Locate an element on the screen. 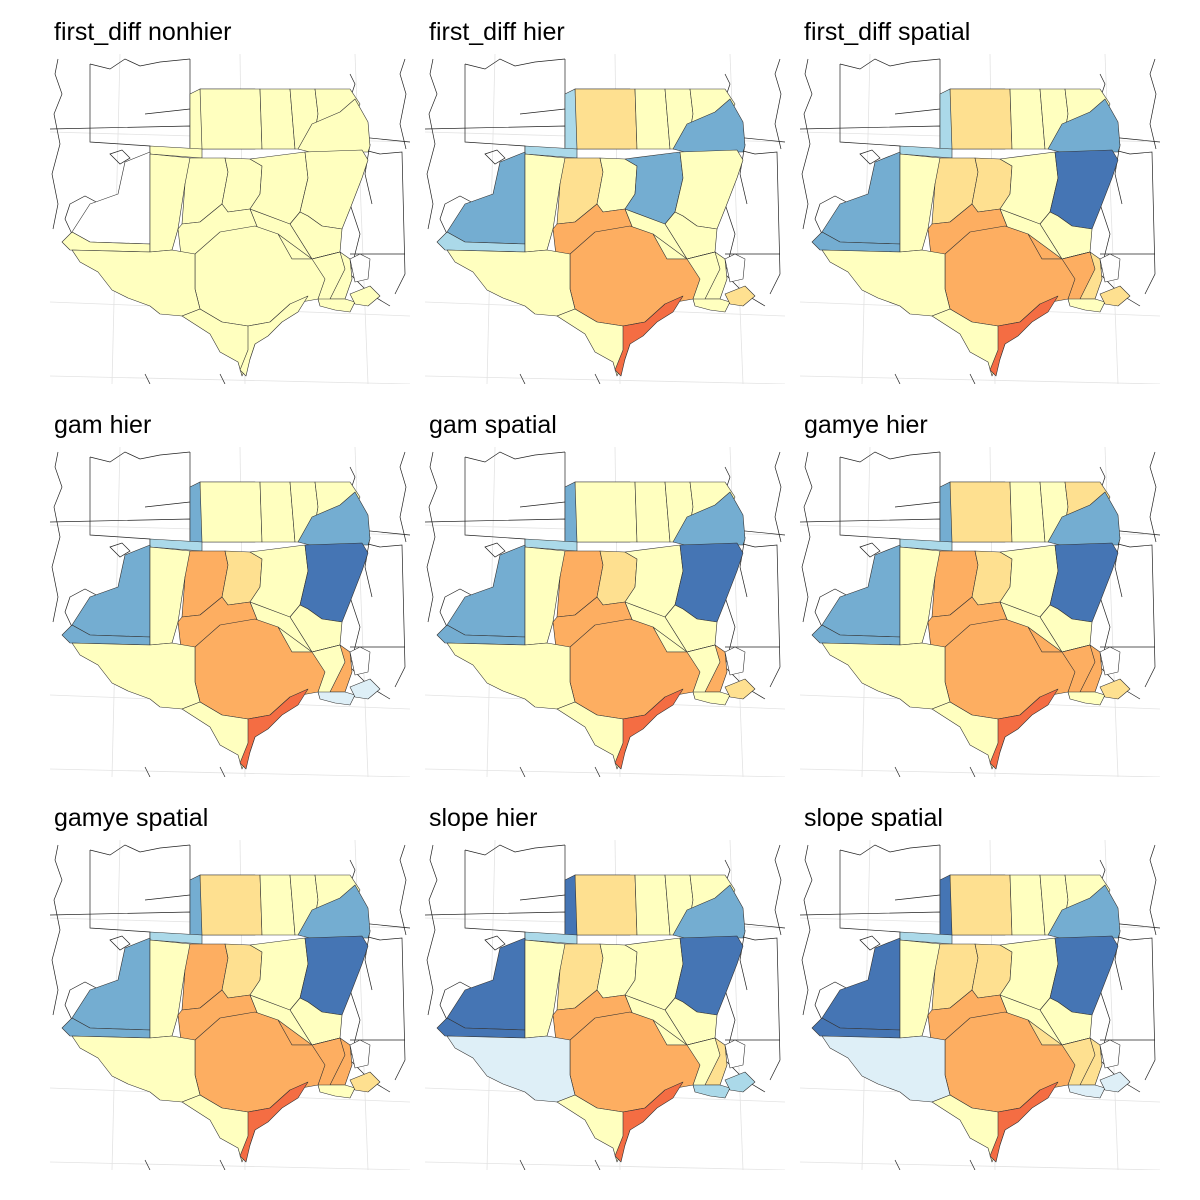 This screenshot has height=1200, width=1200. panel-title: slope spatial is located at coordinates (873, 818).